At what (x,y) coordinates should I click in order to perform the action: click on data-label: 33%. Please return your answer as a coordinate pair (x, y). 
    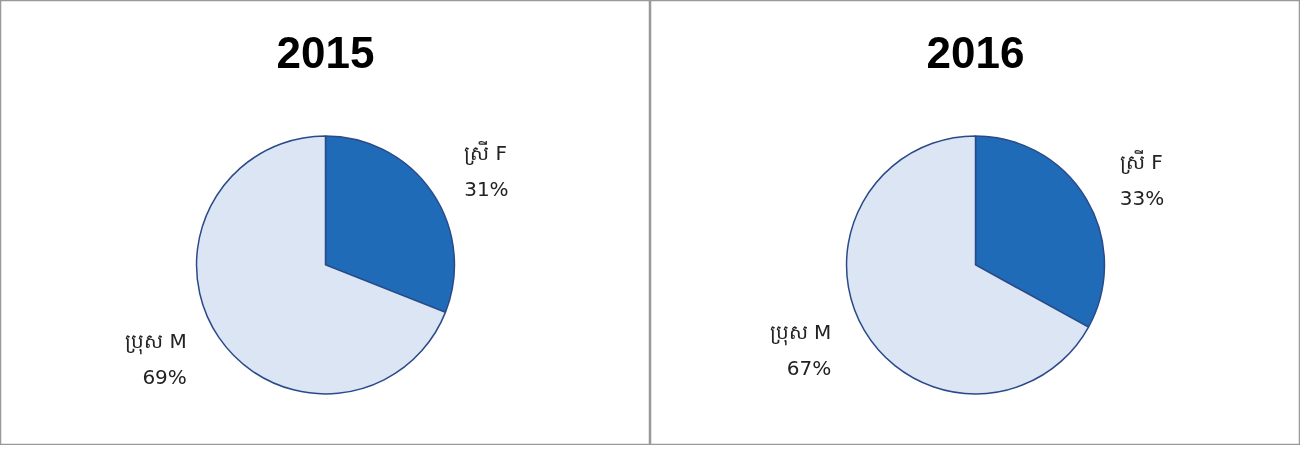
    Looking at the image, I should click on (1142, 197).